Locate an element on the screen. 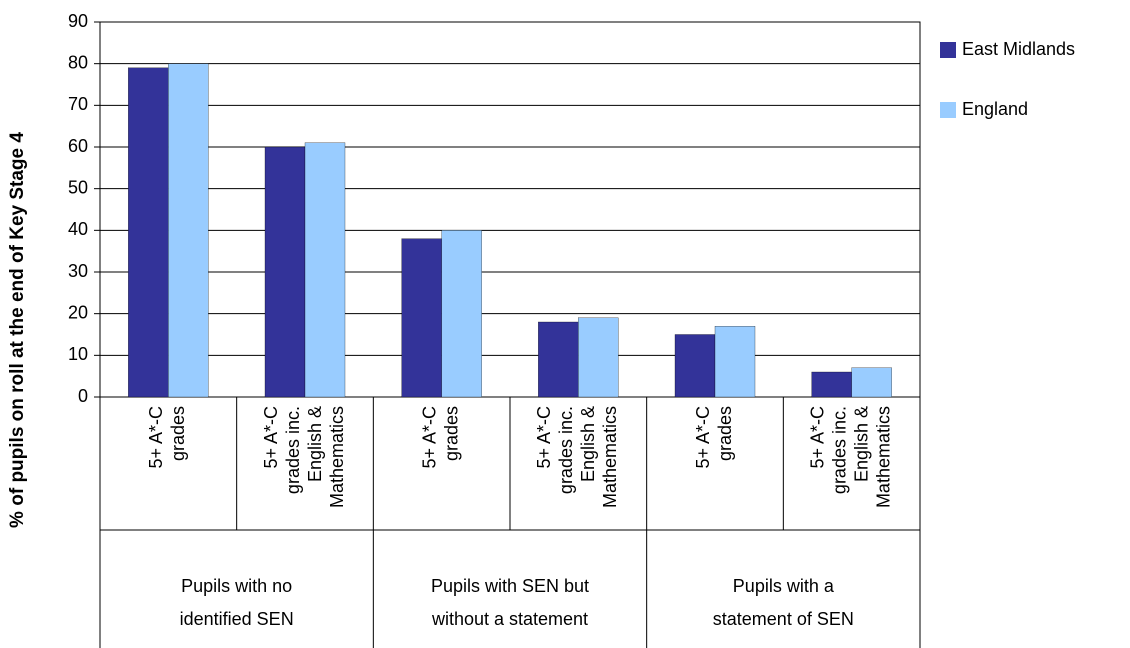  y-tick-label: 90 is located at coordinates (78, 21).